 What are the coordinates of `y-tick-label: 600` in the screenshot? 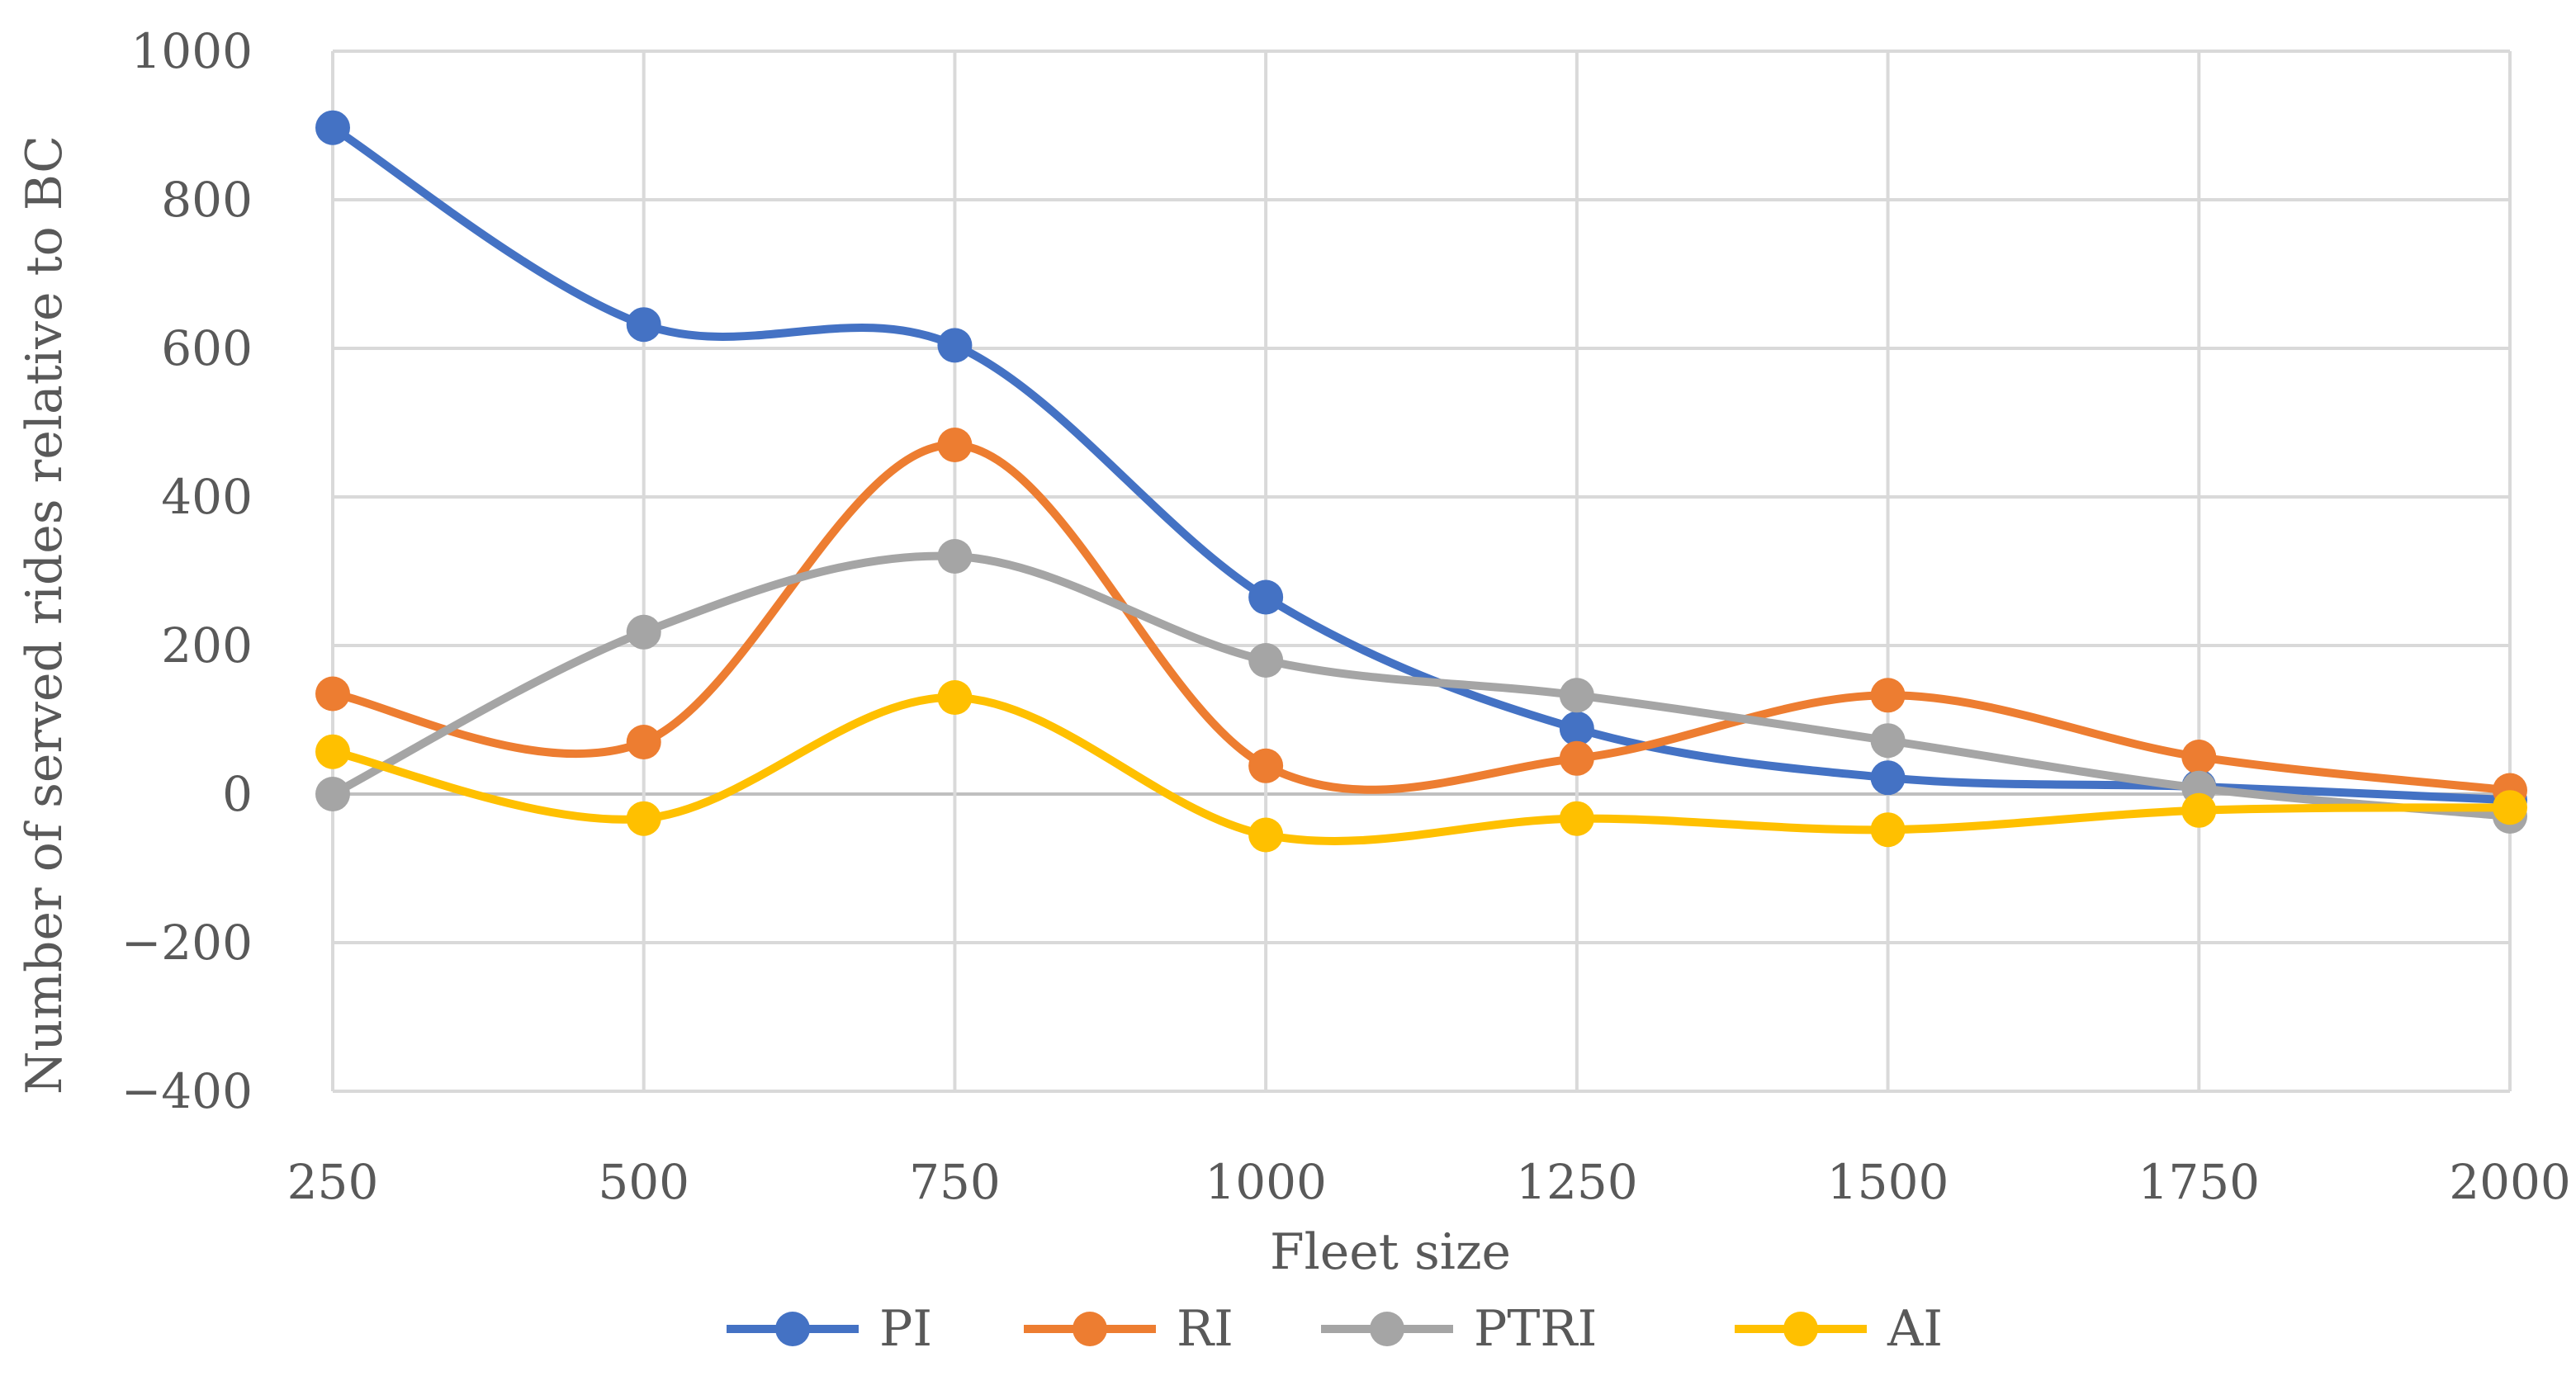 It's located at (207, 348).